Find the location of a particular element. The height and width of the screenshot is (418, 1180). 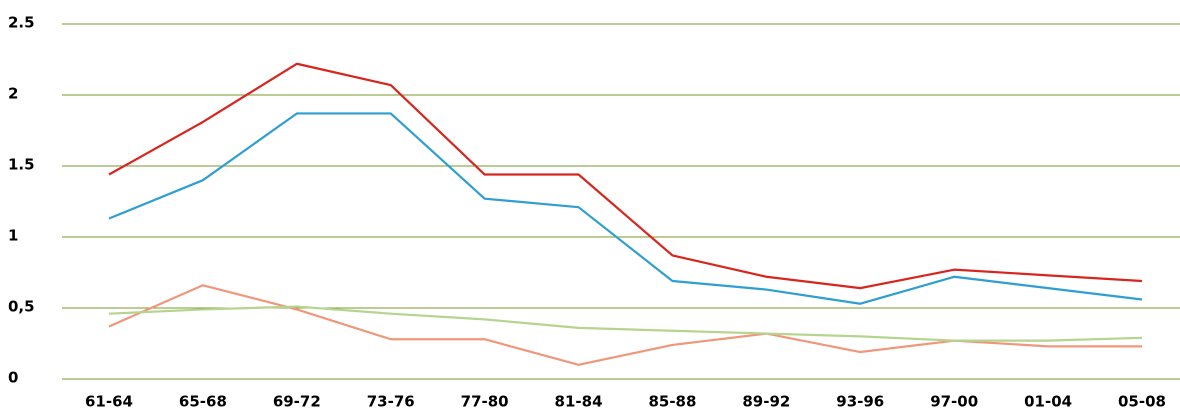

y-tick-label: 0 is located at coordinates (13, 378).